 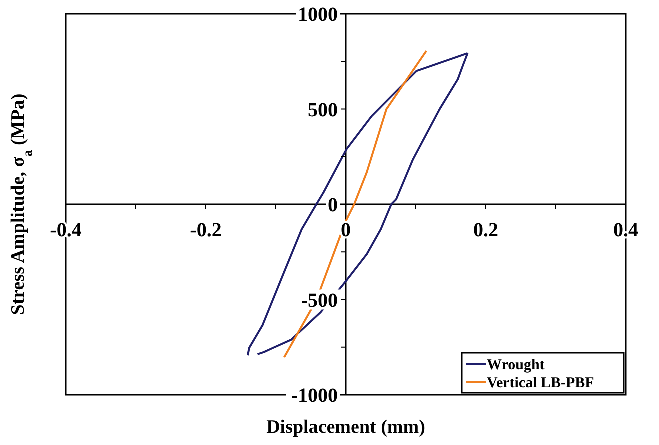 I want to click on y-tick-label: -1000, so click(x=314, y=396).